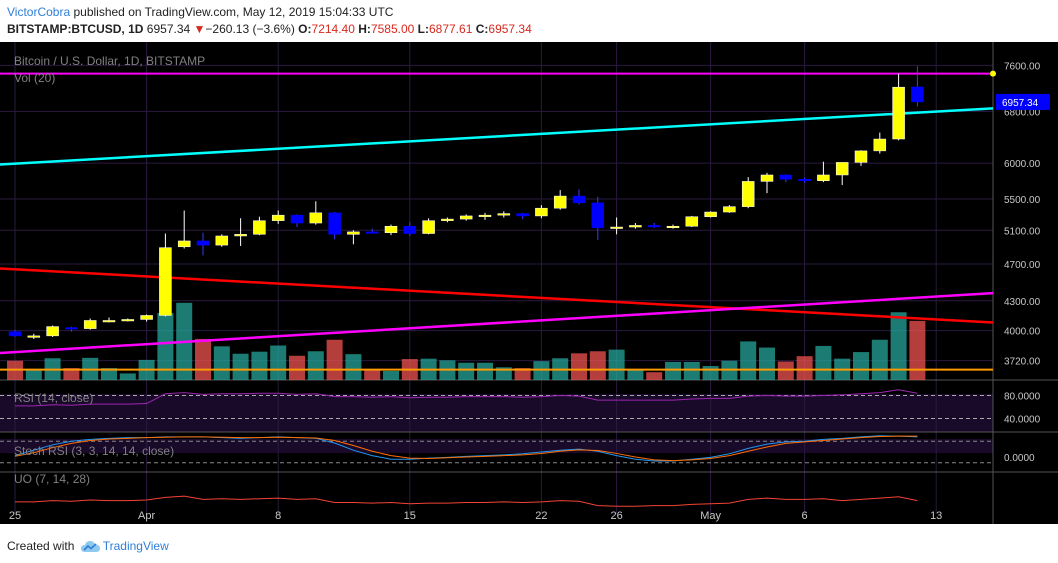  What do you see at coordinates (1022, 420) in the screenshot?
I see `rsi-level-label: 40.0000` at bounding box center [1022, 420].